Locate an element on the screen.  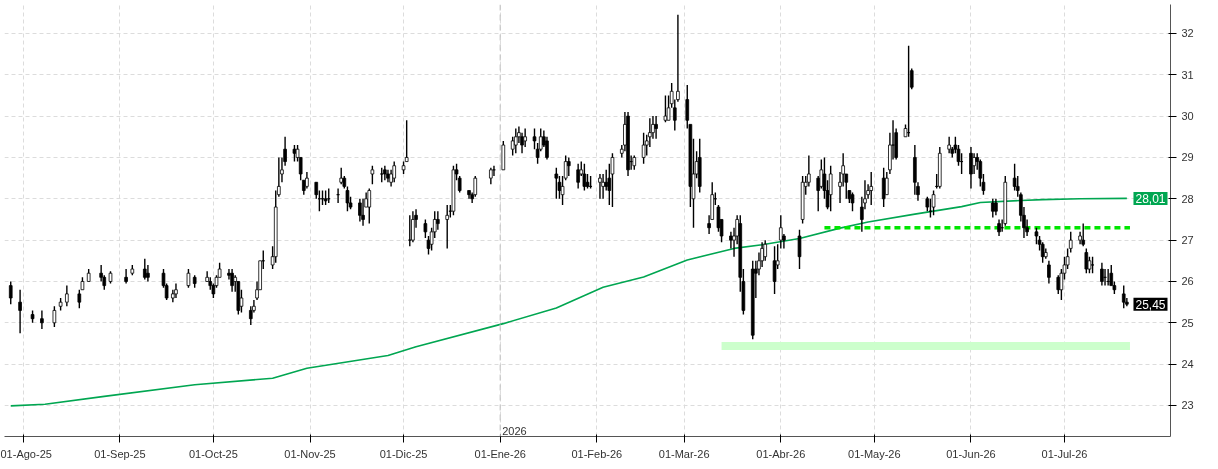
y-tick-label: 31 is located at coordinates (1187, 74).